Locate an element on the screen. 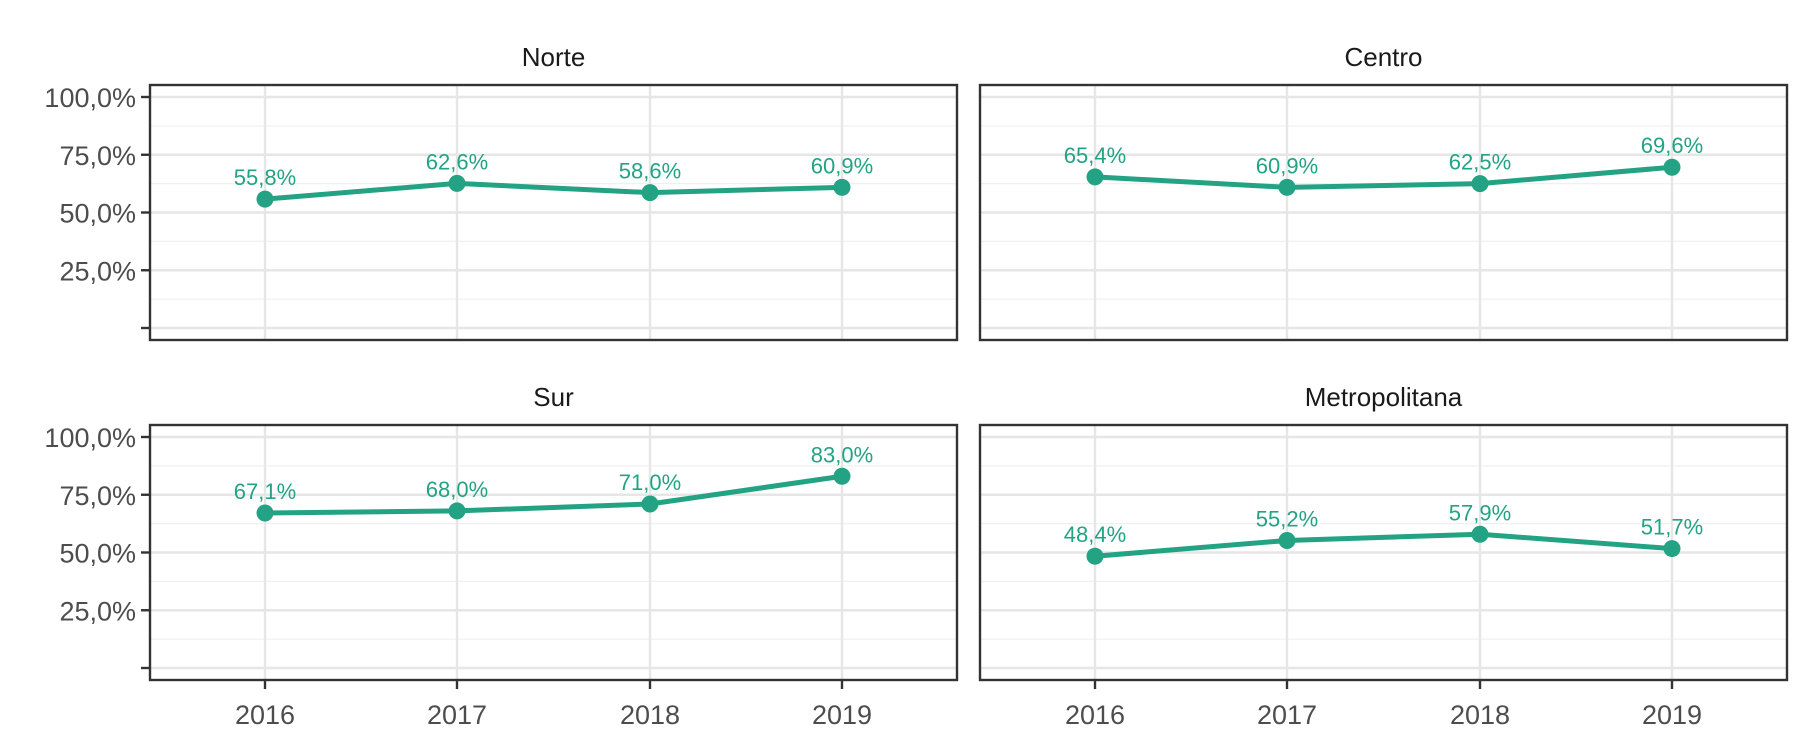  panel-title: Sur is located at coordinates (553, 397).